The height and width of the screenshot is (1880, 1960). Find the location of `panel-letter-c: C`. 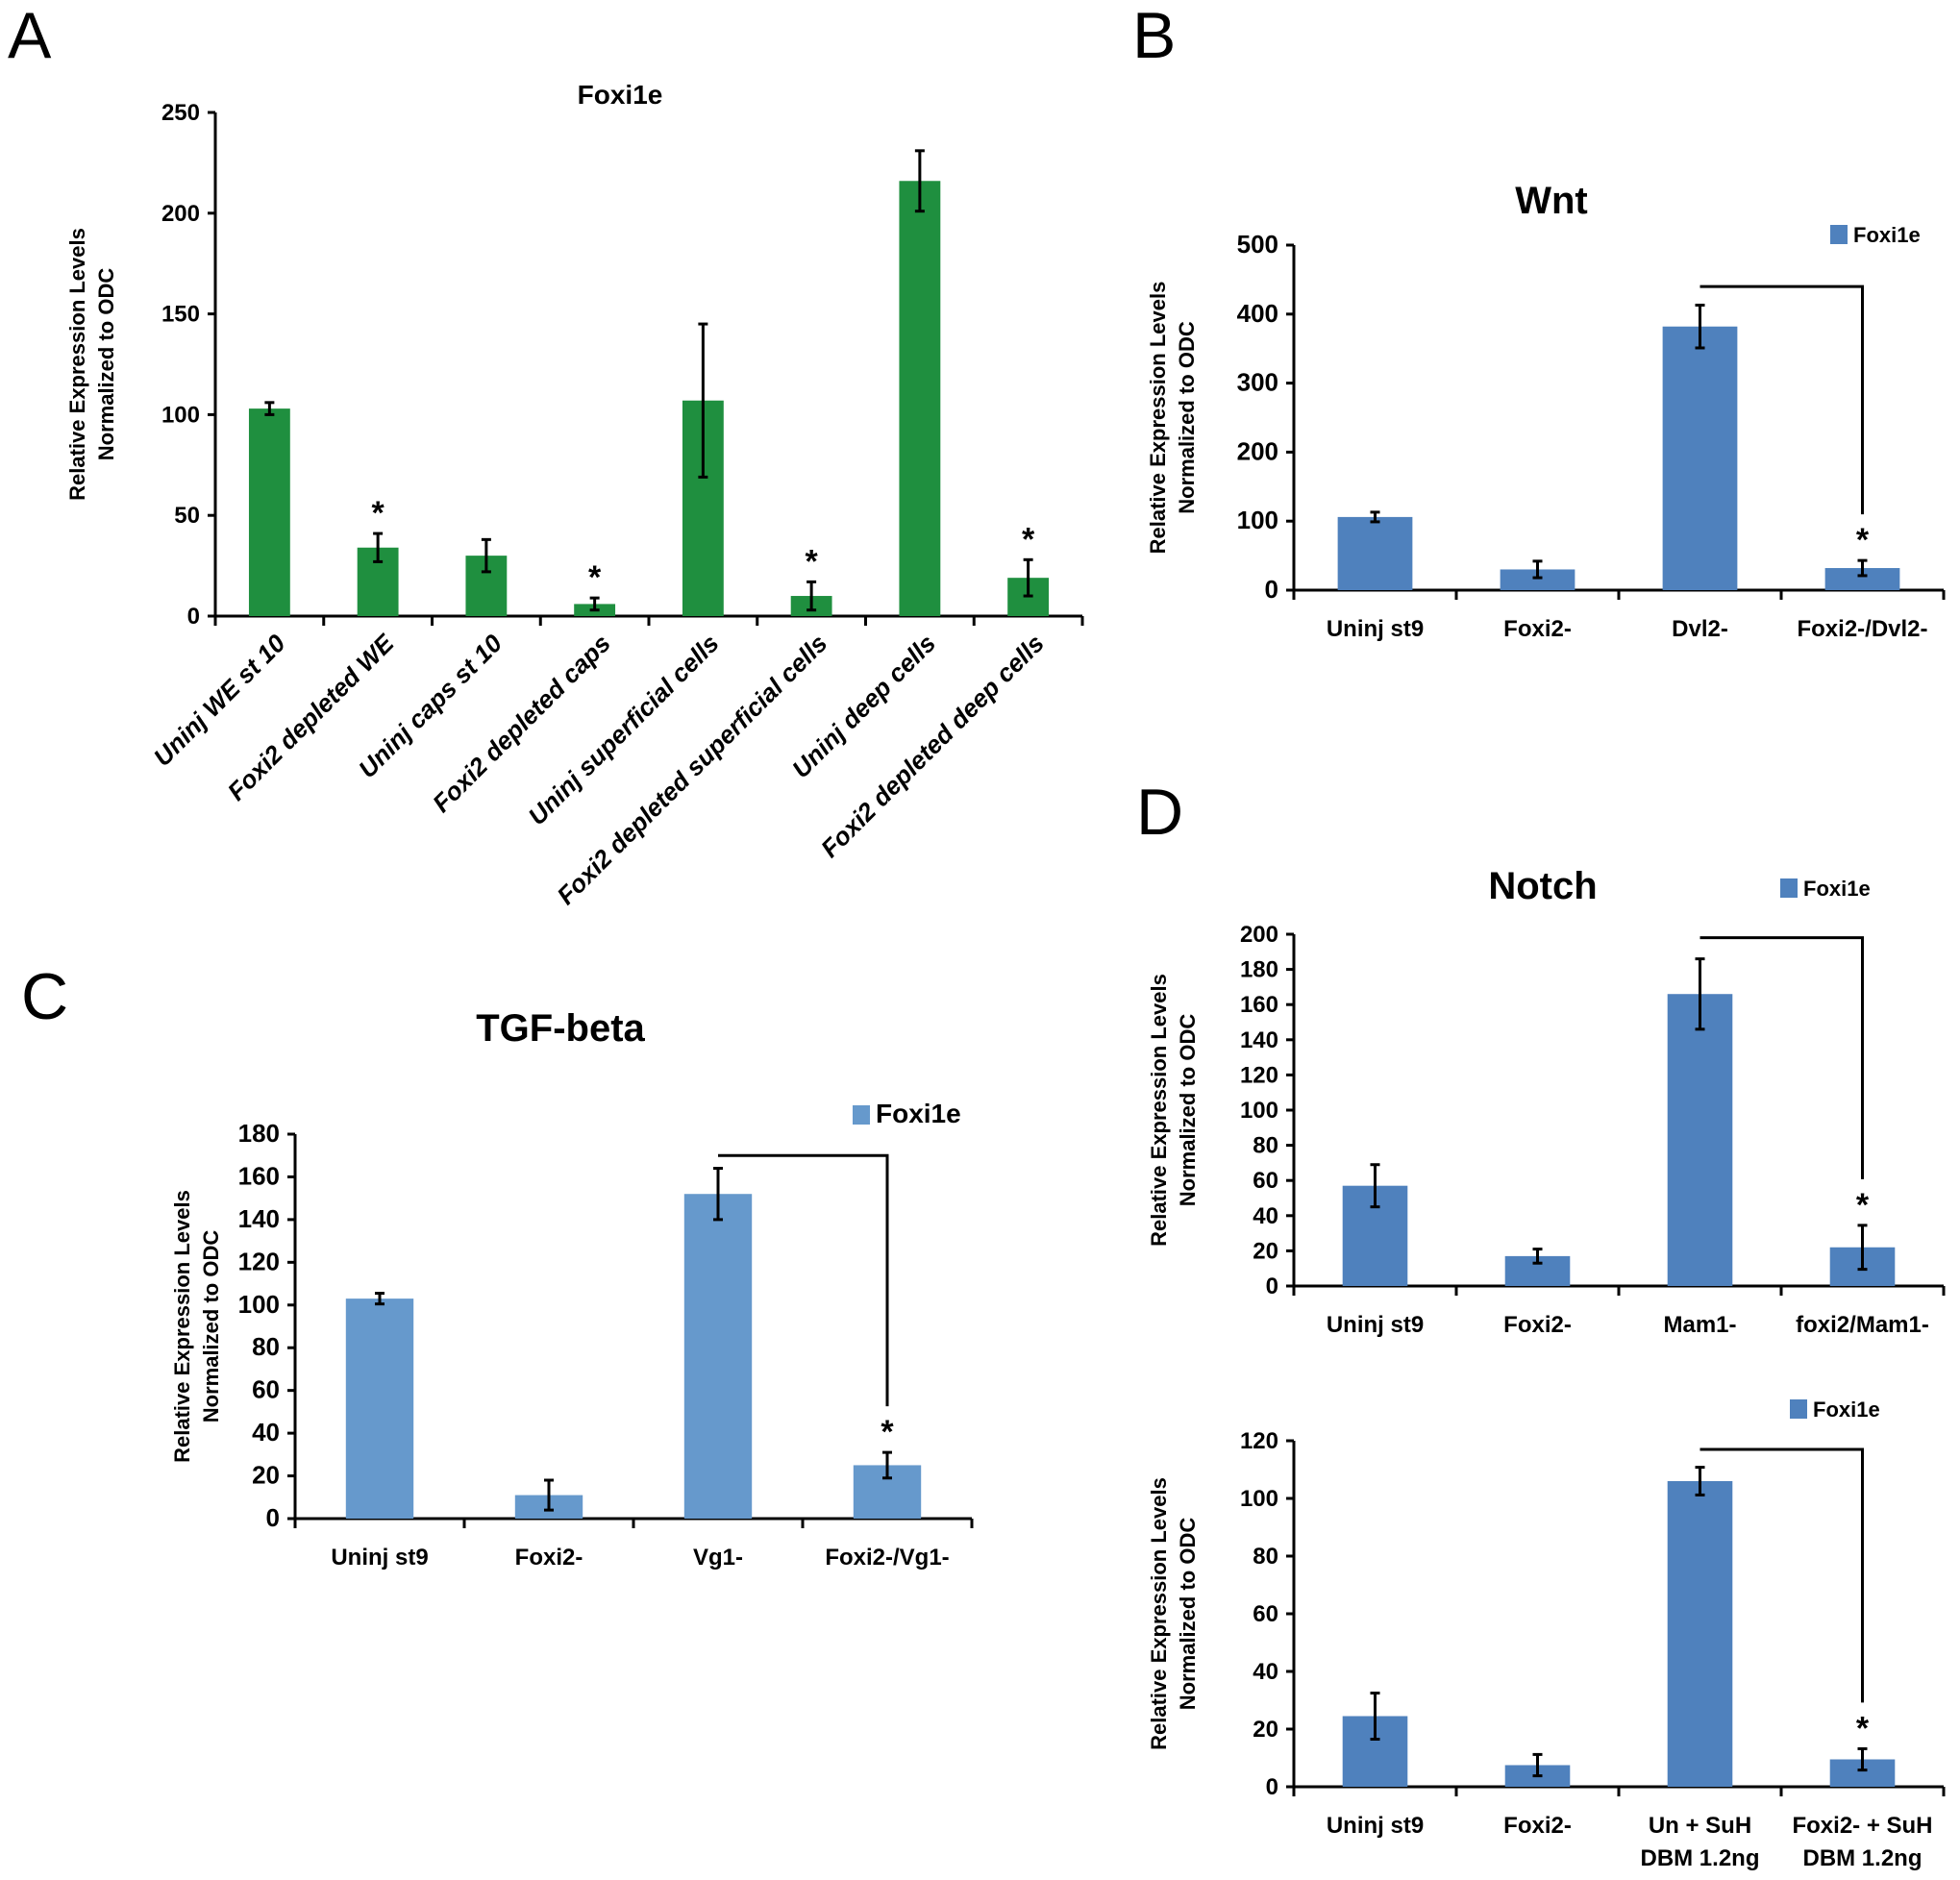

panel-letter-c: C is located at coordinates (44, 997).